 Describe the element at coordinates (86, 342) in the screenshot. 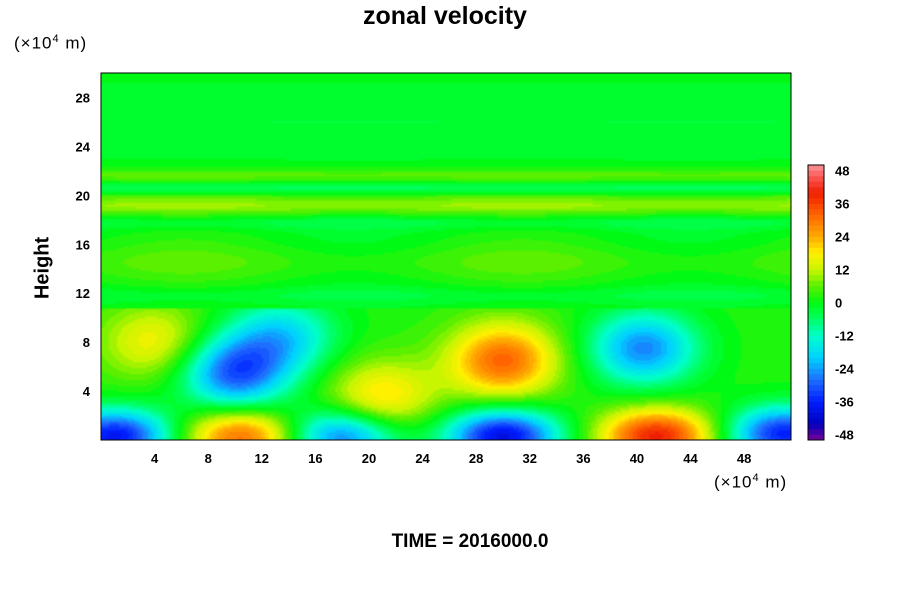

I see `y-tick-label: 8` at that location.